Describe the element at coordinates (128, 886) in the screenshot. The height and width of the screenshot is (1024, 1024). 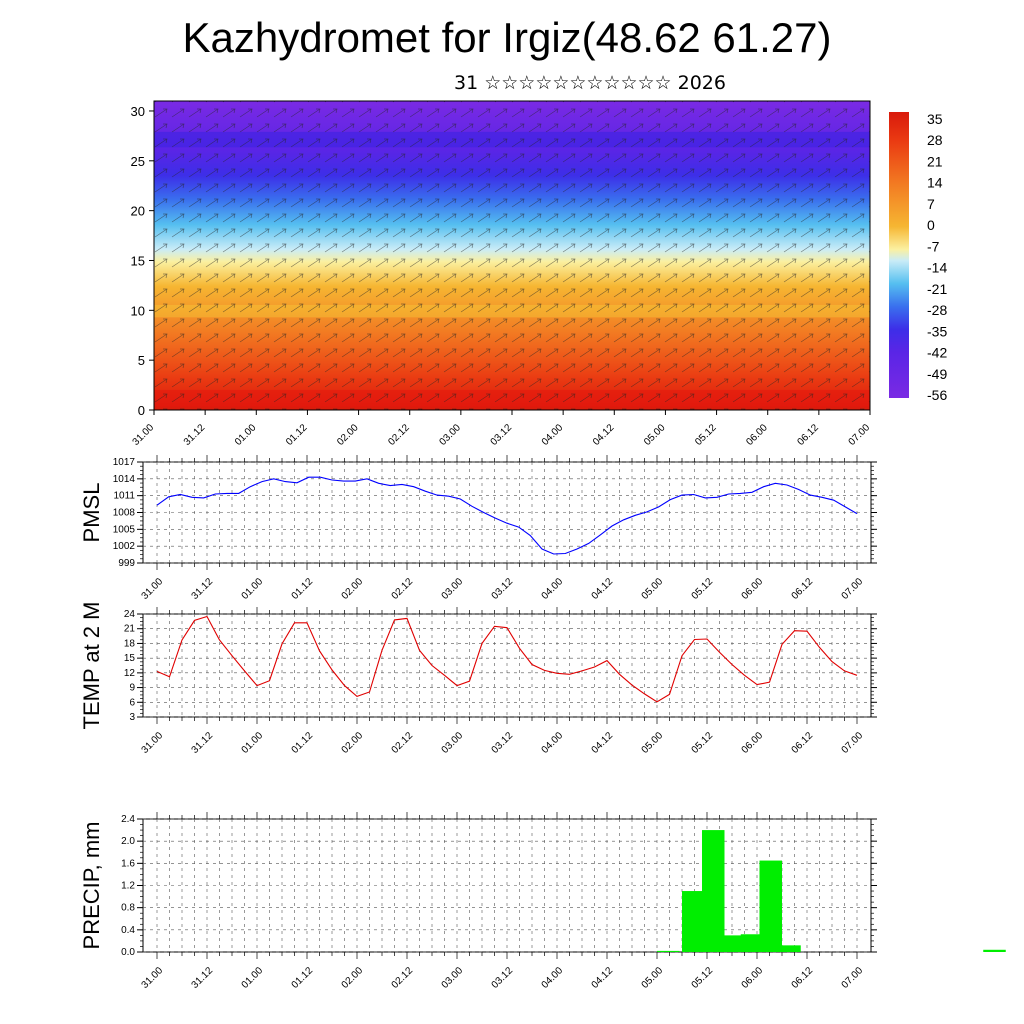
I see `y-tick-label: 1.2` at that location.